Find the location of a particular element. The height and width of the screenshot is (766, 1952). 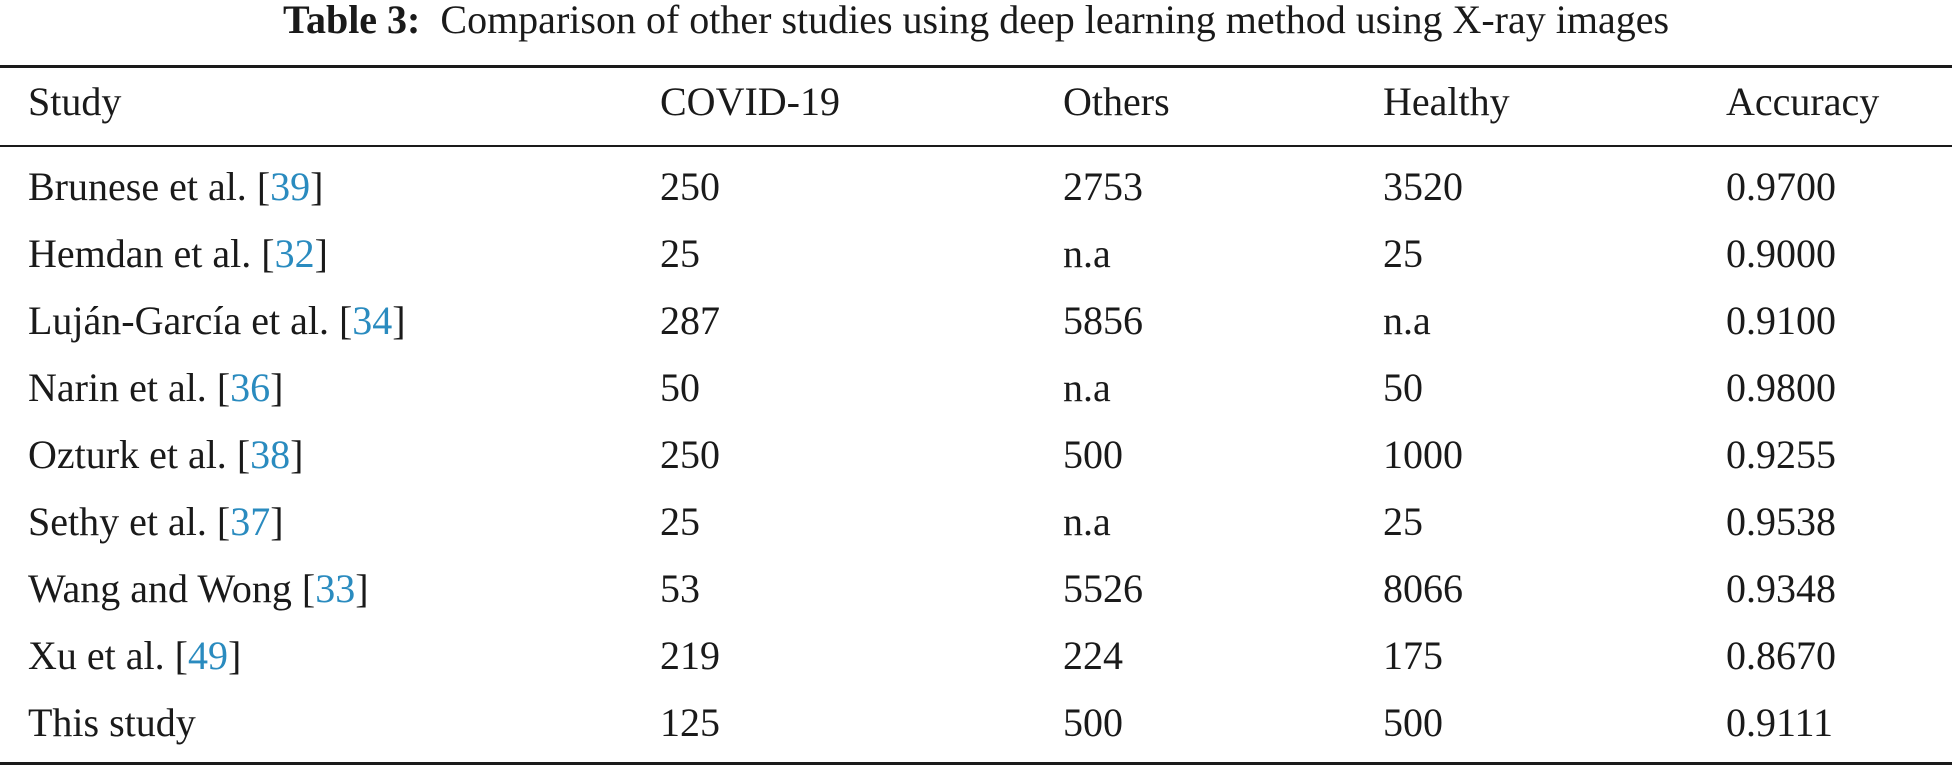

study-cell: Ozturk et al. [38] is located at coordinates (166, 454).